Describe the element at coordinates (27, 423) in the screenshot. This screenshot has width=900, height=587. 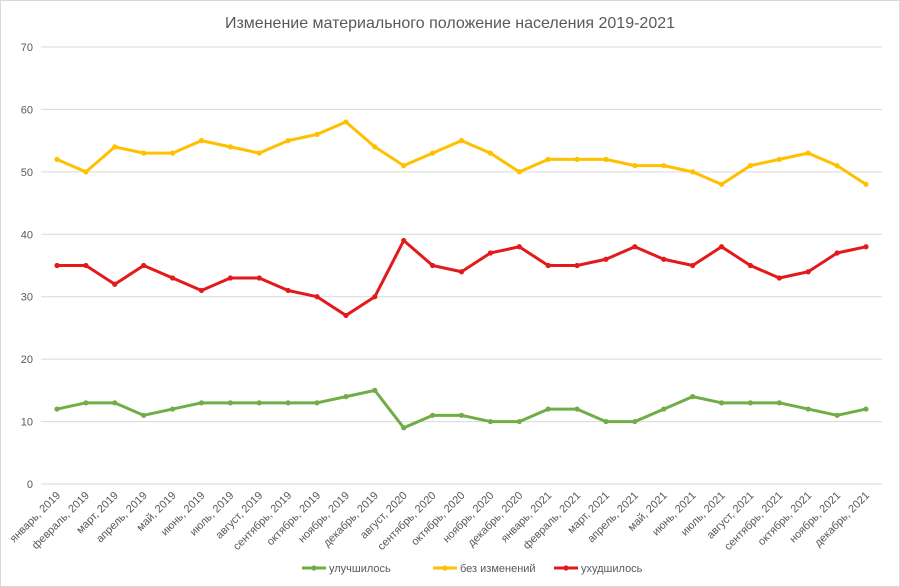
I see `y-tick-label: 10` at that location.